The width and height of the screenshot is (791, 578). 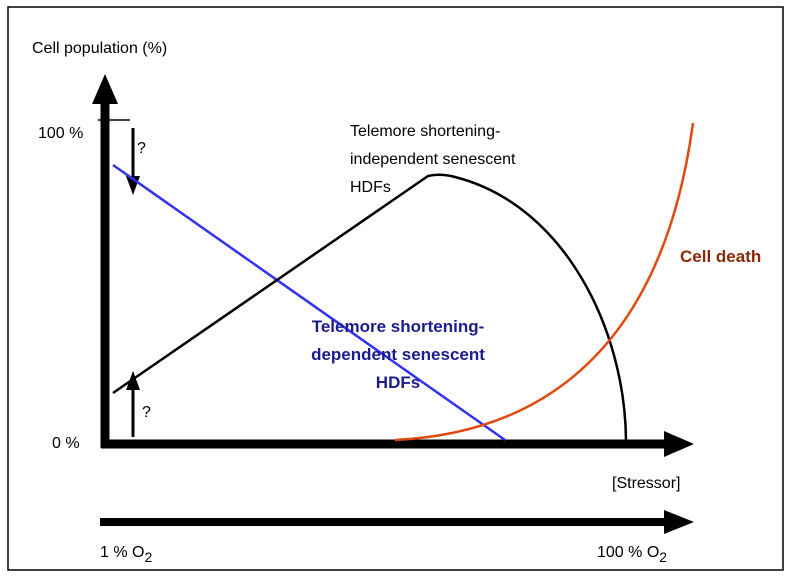 What do you see at coordinates (646, 483) in the screenshot?
I see `x-label: [Stressor]` at bounding box center [646, 483].